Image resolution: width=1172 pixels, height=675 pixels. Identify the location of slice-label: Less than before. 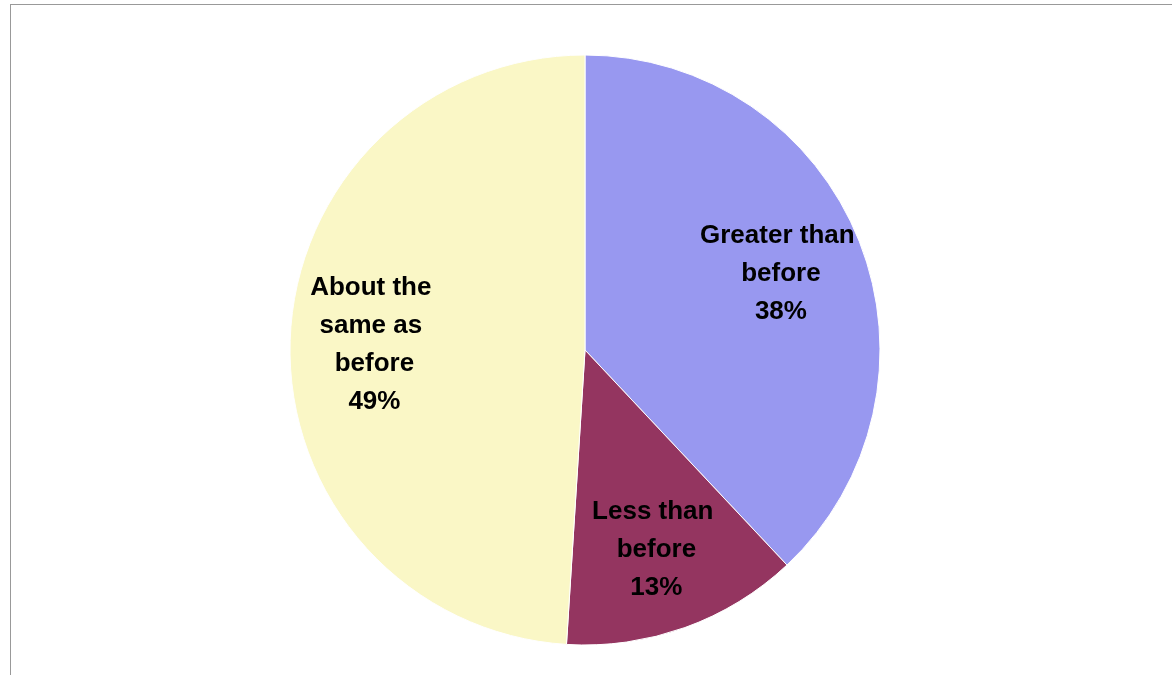
(656, 529).